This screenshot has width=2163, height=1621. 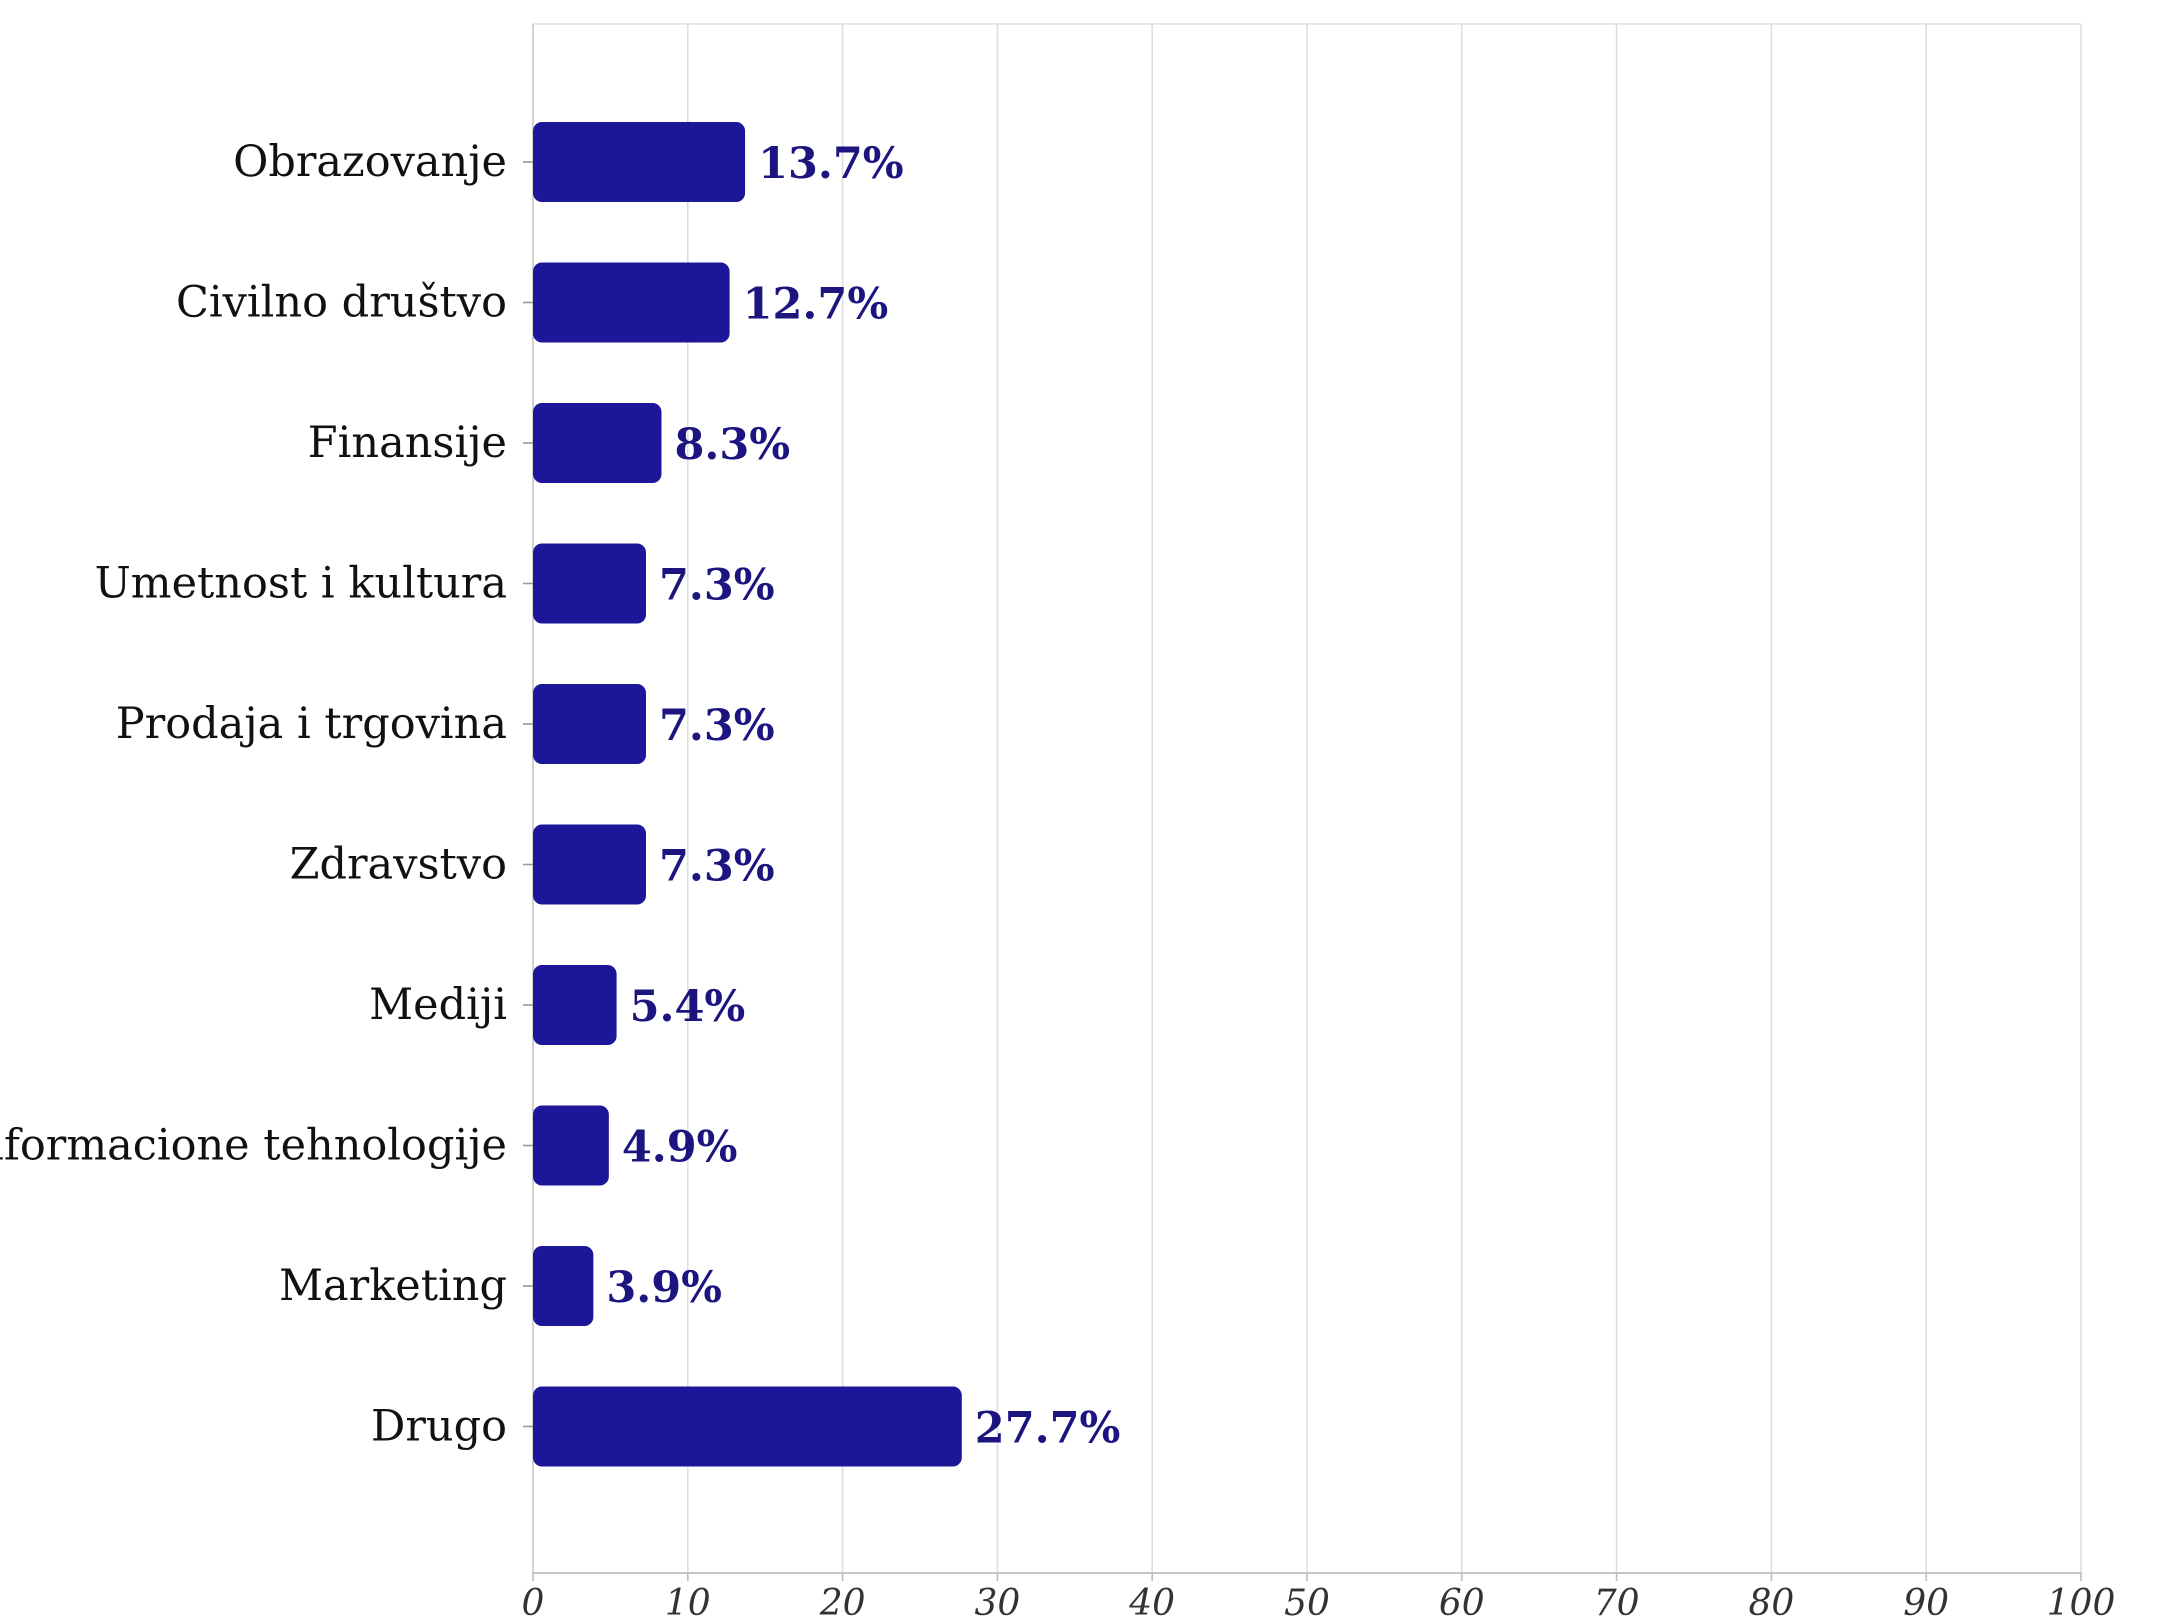 I want to click on category-label-0: Obrazovanje, so click(x=370, y=162).